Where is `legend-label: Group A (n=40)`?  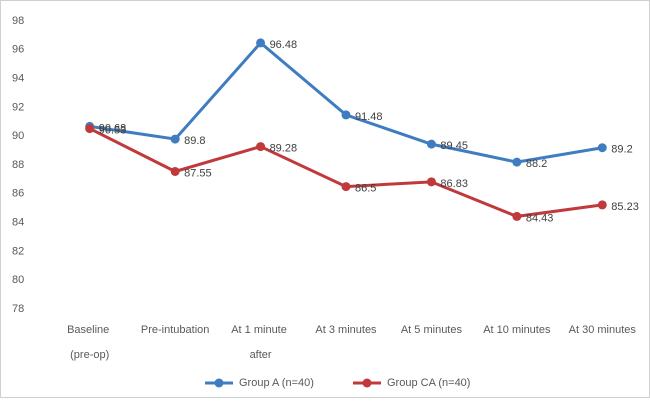
legend-label: Group A (n=40) is located at coordinates (276, 383).